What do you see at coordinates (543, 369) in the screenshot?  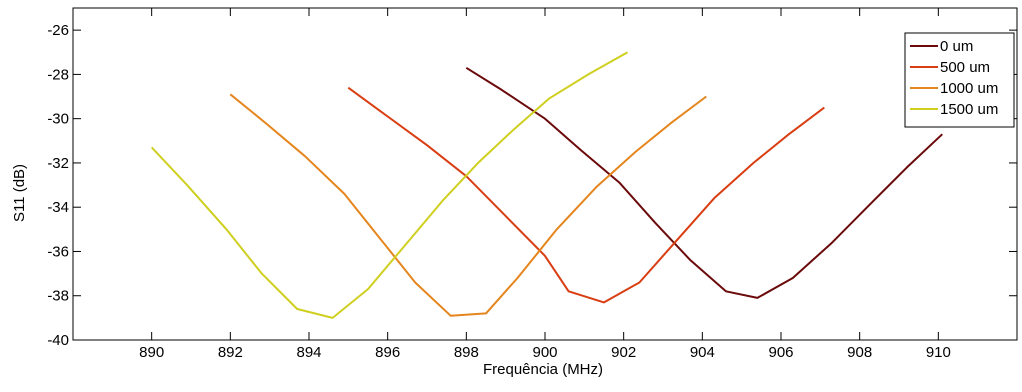 I see `x-axis-label: Frequência (MHz)` at bounding box center [543, 369].